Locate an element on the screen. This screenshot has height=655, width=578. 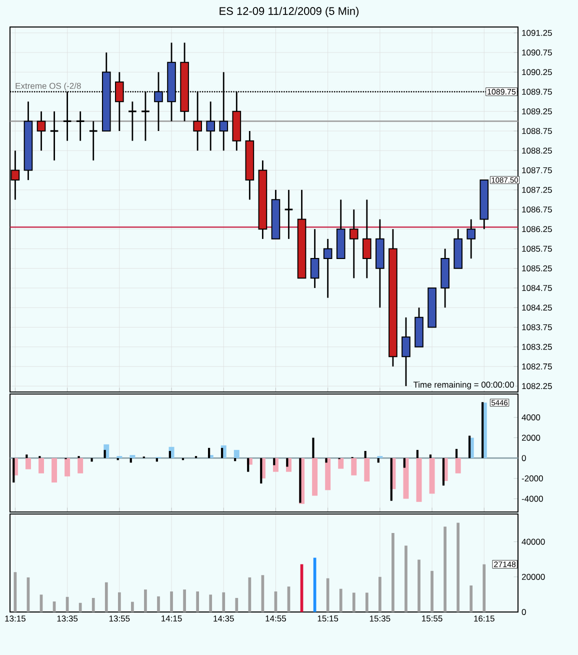
x-tick-label: 14:55 is located at coordinates (276, 619).